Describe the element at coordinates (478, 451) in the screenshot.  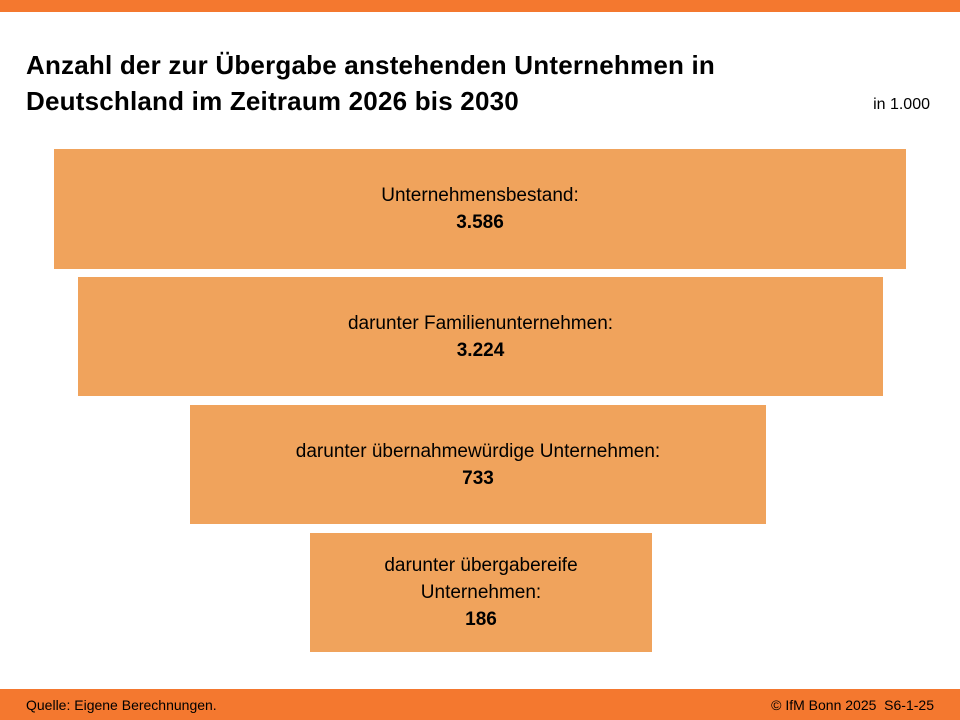
I see `bar-label: darunter übernahmewürdige Unternehmen:` at that location.